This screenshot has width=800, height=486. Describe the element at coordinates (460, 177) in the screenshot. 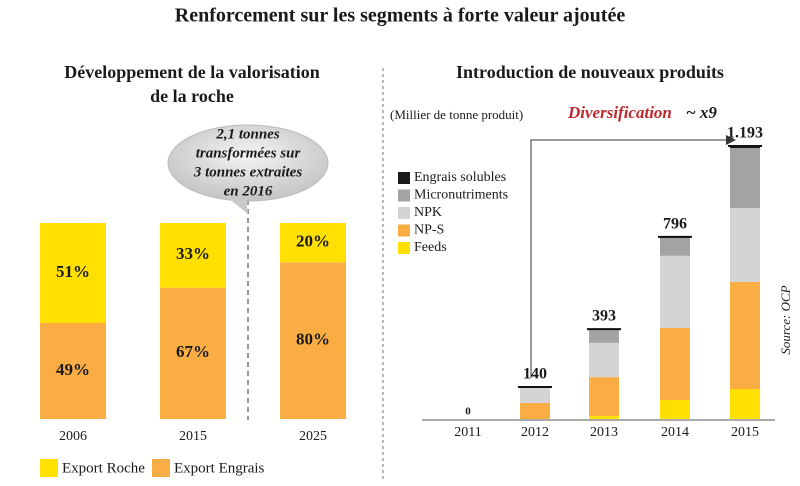

I see `legend-label: Engrais solubles` at that location.